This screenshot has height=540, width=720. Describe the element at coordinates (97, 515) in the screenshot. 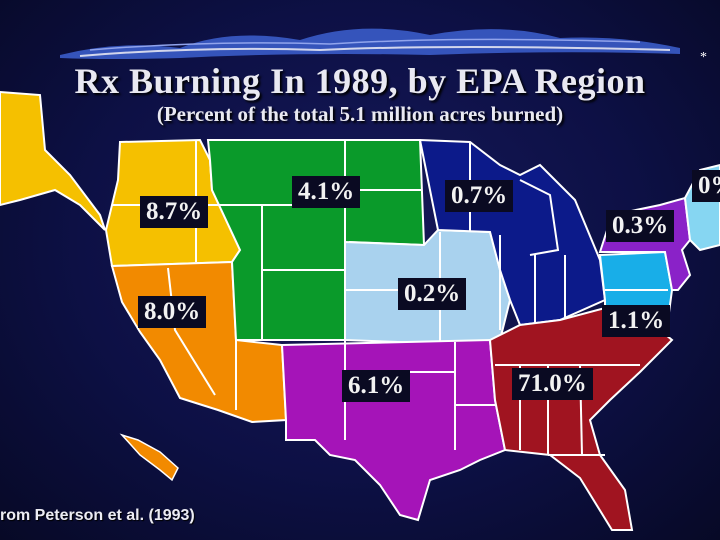

I see `source-credit: rom Peterson et al. (1993)` at that location.